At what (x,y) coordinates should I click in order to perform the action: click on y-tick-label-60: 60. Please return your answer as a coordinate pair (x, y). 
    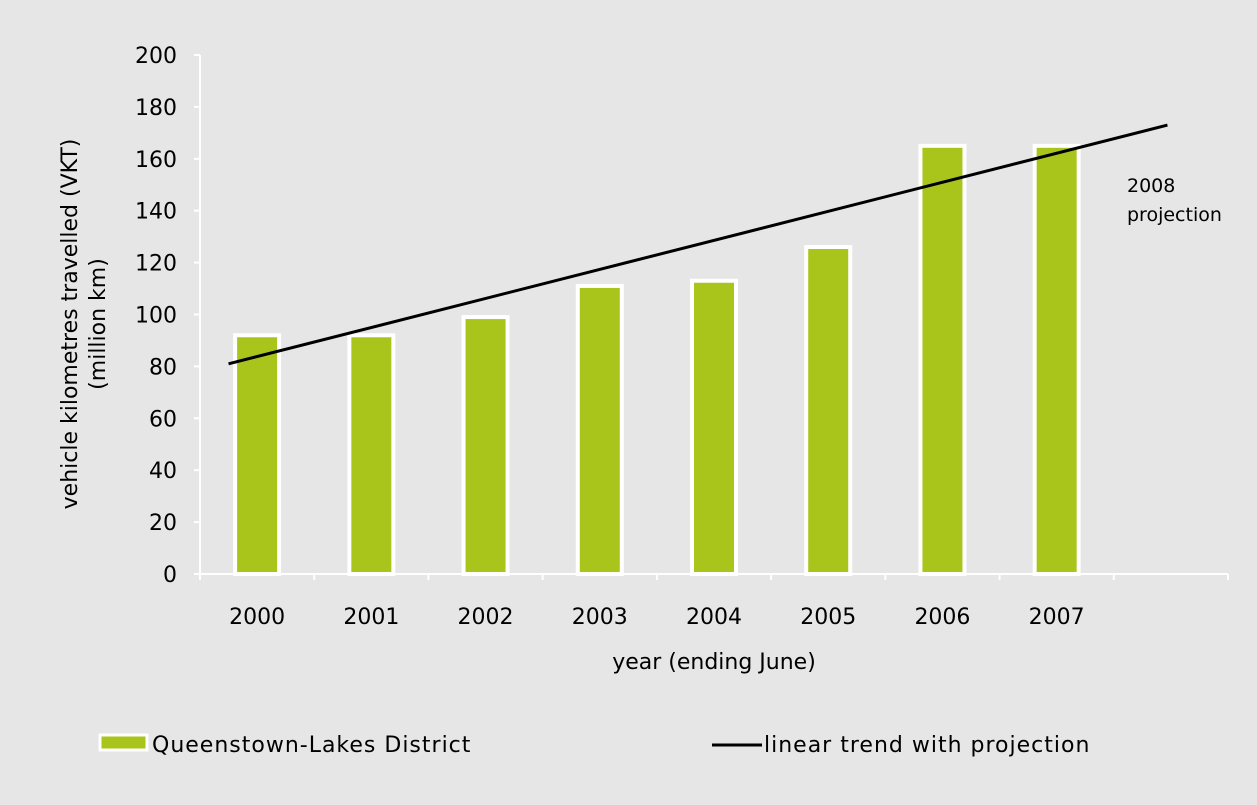
    Looking at the image, I should click on (163, 419).